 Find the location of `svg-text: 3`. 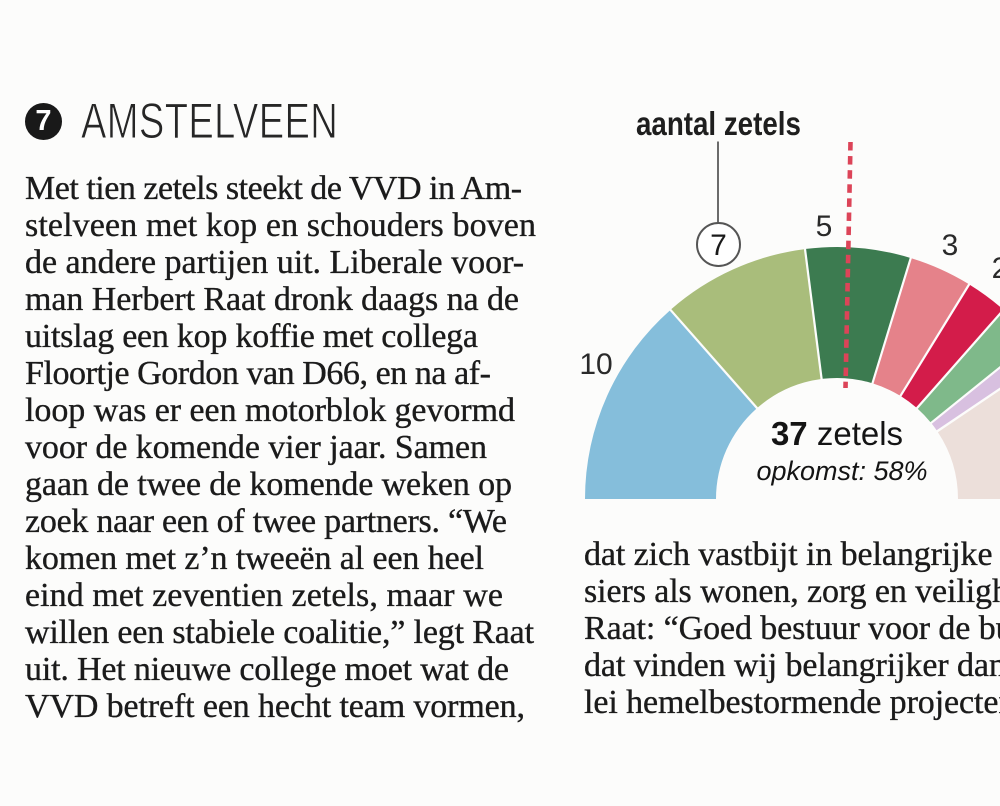

svg-text: 3 is located at coordinates (950, 245).